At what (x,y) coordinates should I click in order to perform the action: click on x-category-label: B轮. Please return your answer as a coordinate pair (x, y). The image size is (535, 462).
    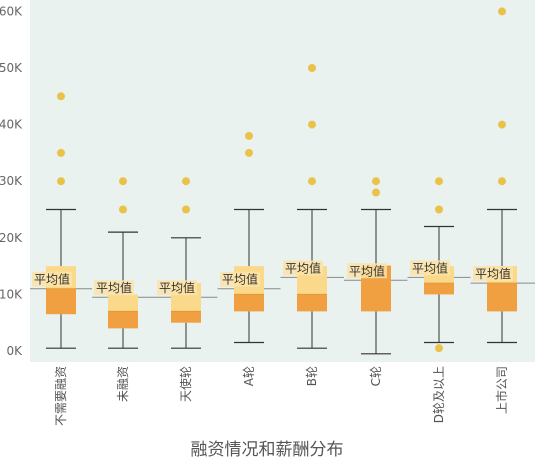
    Looking at the image, I should click on (312, 376).